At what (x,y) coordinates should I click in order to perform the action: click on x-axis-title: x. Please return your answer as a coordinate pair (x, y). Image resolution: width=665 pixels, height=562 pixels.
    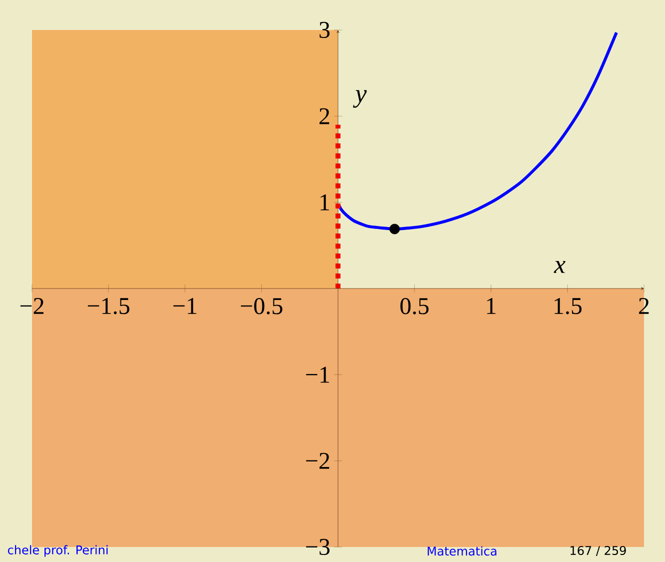
    Looking at the image, I should click on (560, 266).